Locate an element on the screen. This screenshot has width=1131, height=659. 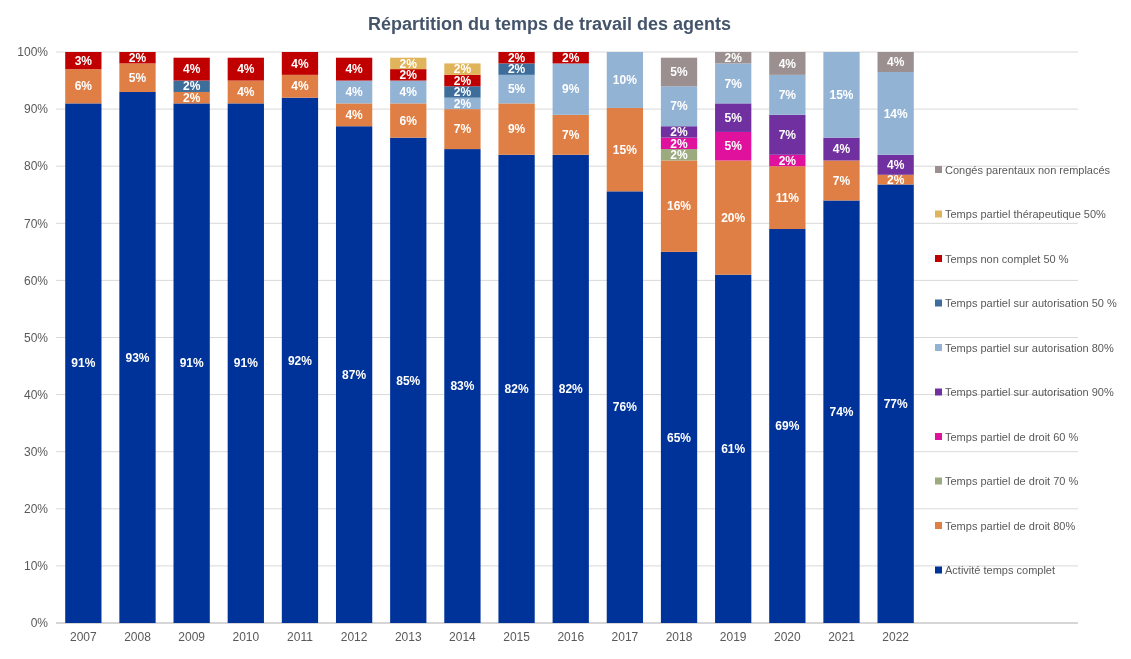
x-tick-label: 2018 is located at coordinates (679, 637).